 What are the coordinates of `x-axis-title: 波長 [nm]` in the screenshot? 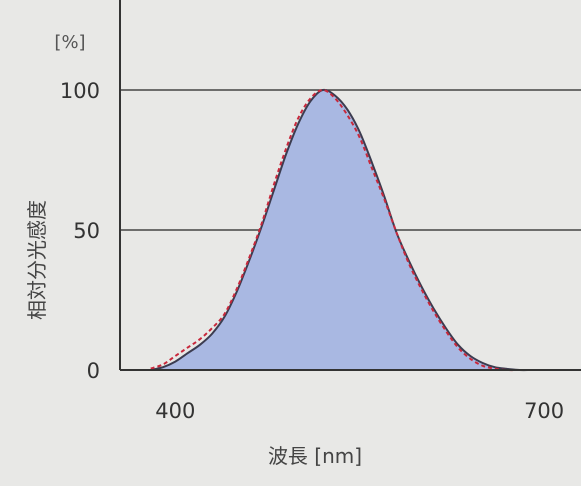 It's located at (315, 456).